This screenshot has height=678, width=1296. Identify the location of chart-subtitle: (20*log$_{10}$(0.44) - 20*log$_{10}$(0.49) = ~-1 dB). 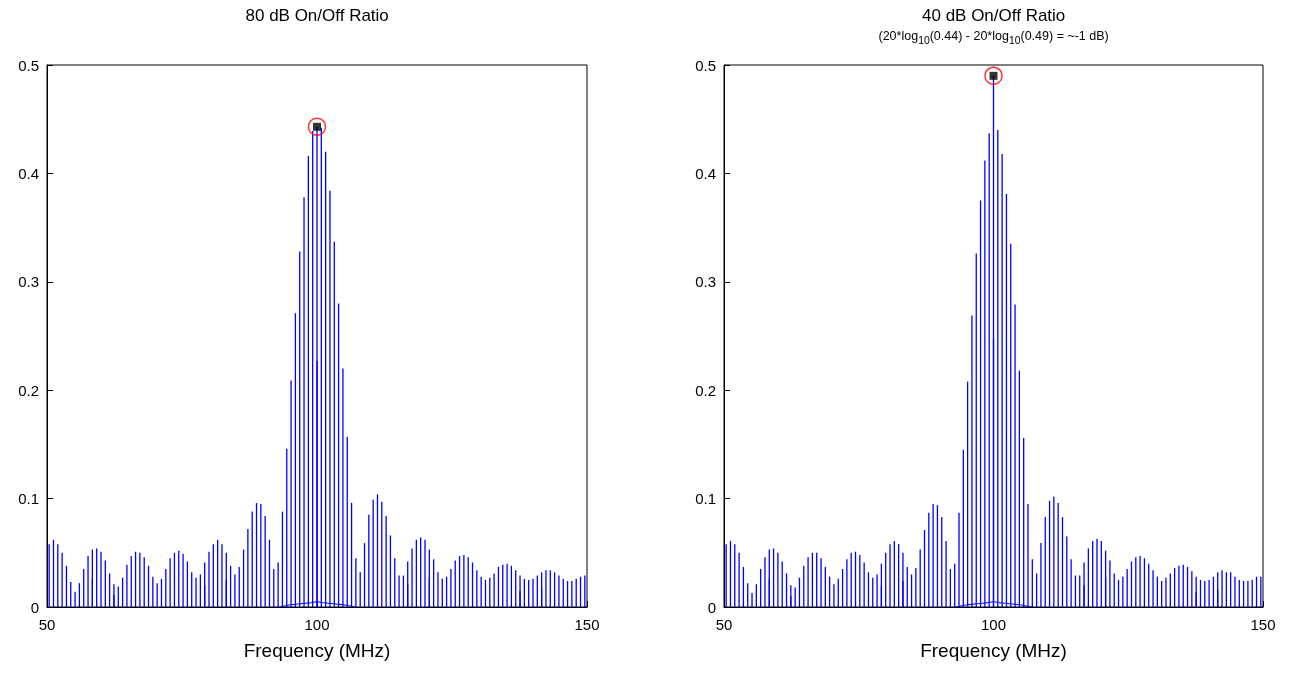
(993, 37).